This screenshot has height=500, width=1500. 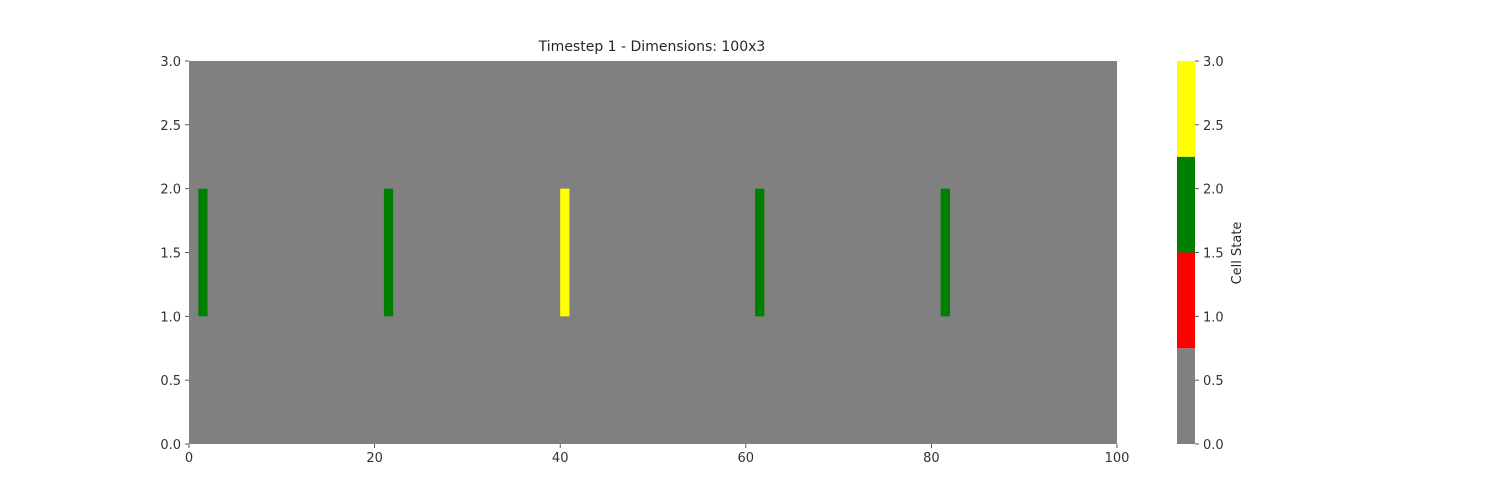 What do you see at coordinates (1213, 126) in the screenshot?
I see `colorbar-tick-label: 2.5` at bounding box center [1213, 126].